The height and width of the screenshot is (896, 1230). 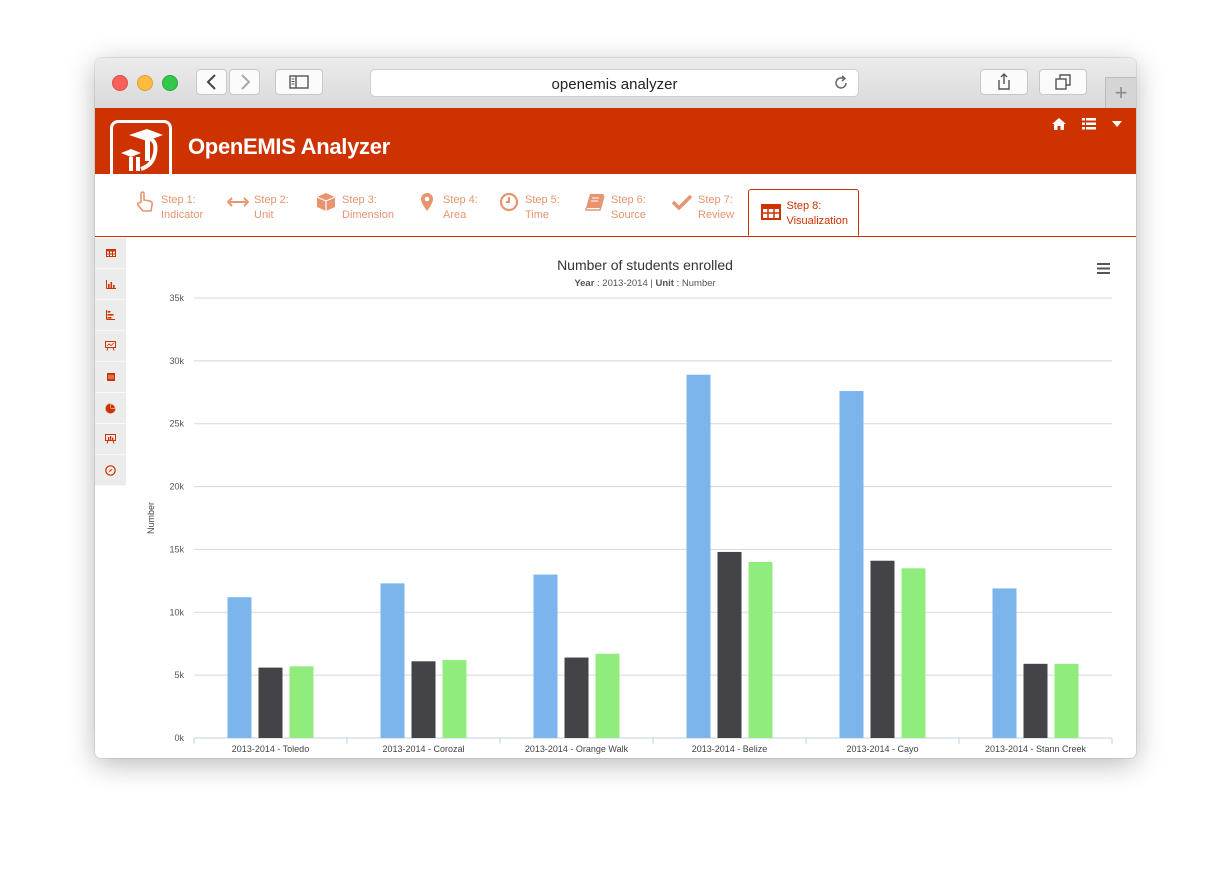 I want to click on pointer-hand-icon, so click(x=145, y=201).